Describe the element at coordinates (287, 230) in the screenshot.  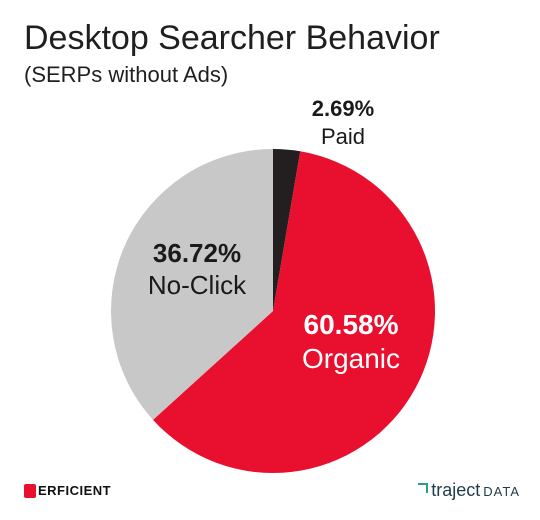
I see `pie-slice-paid` at that location.